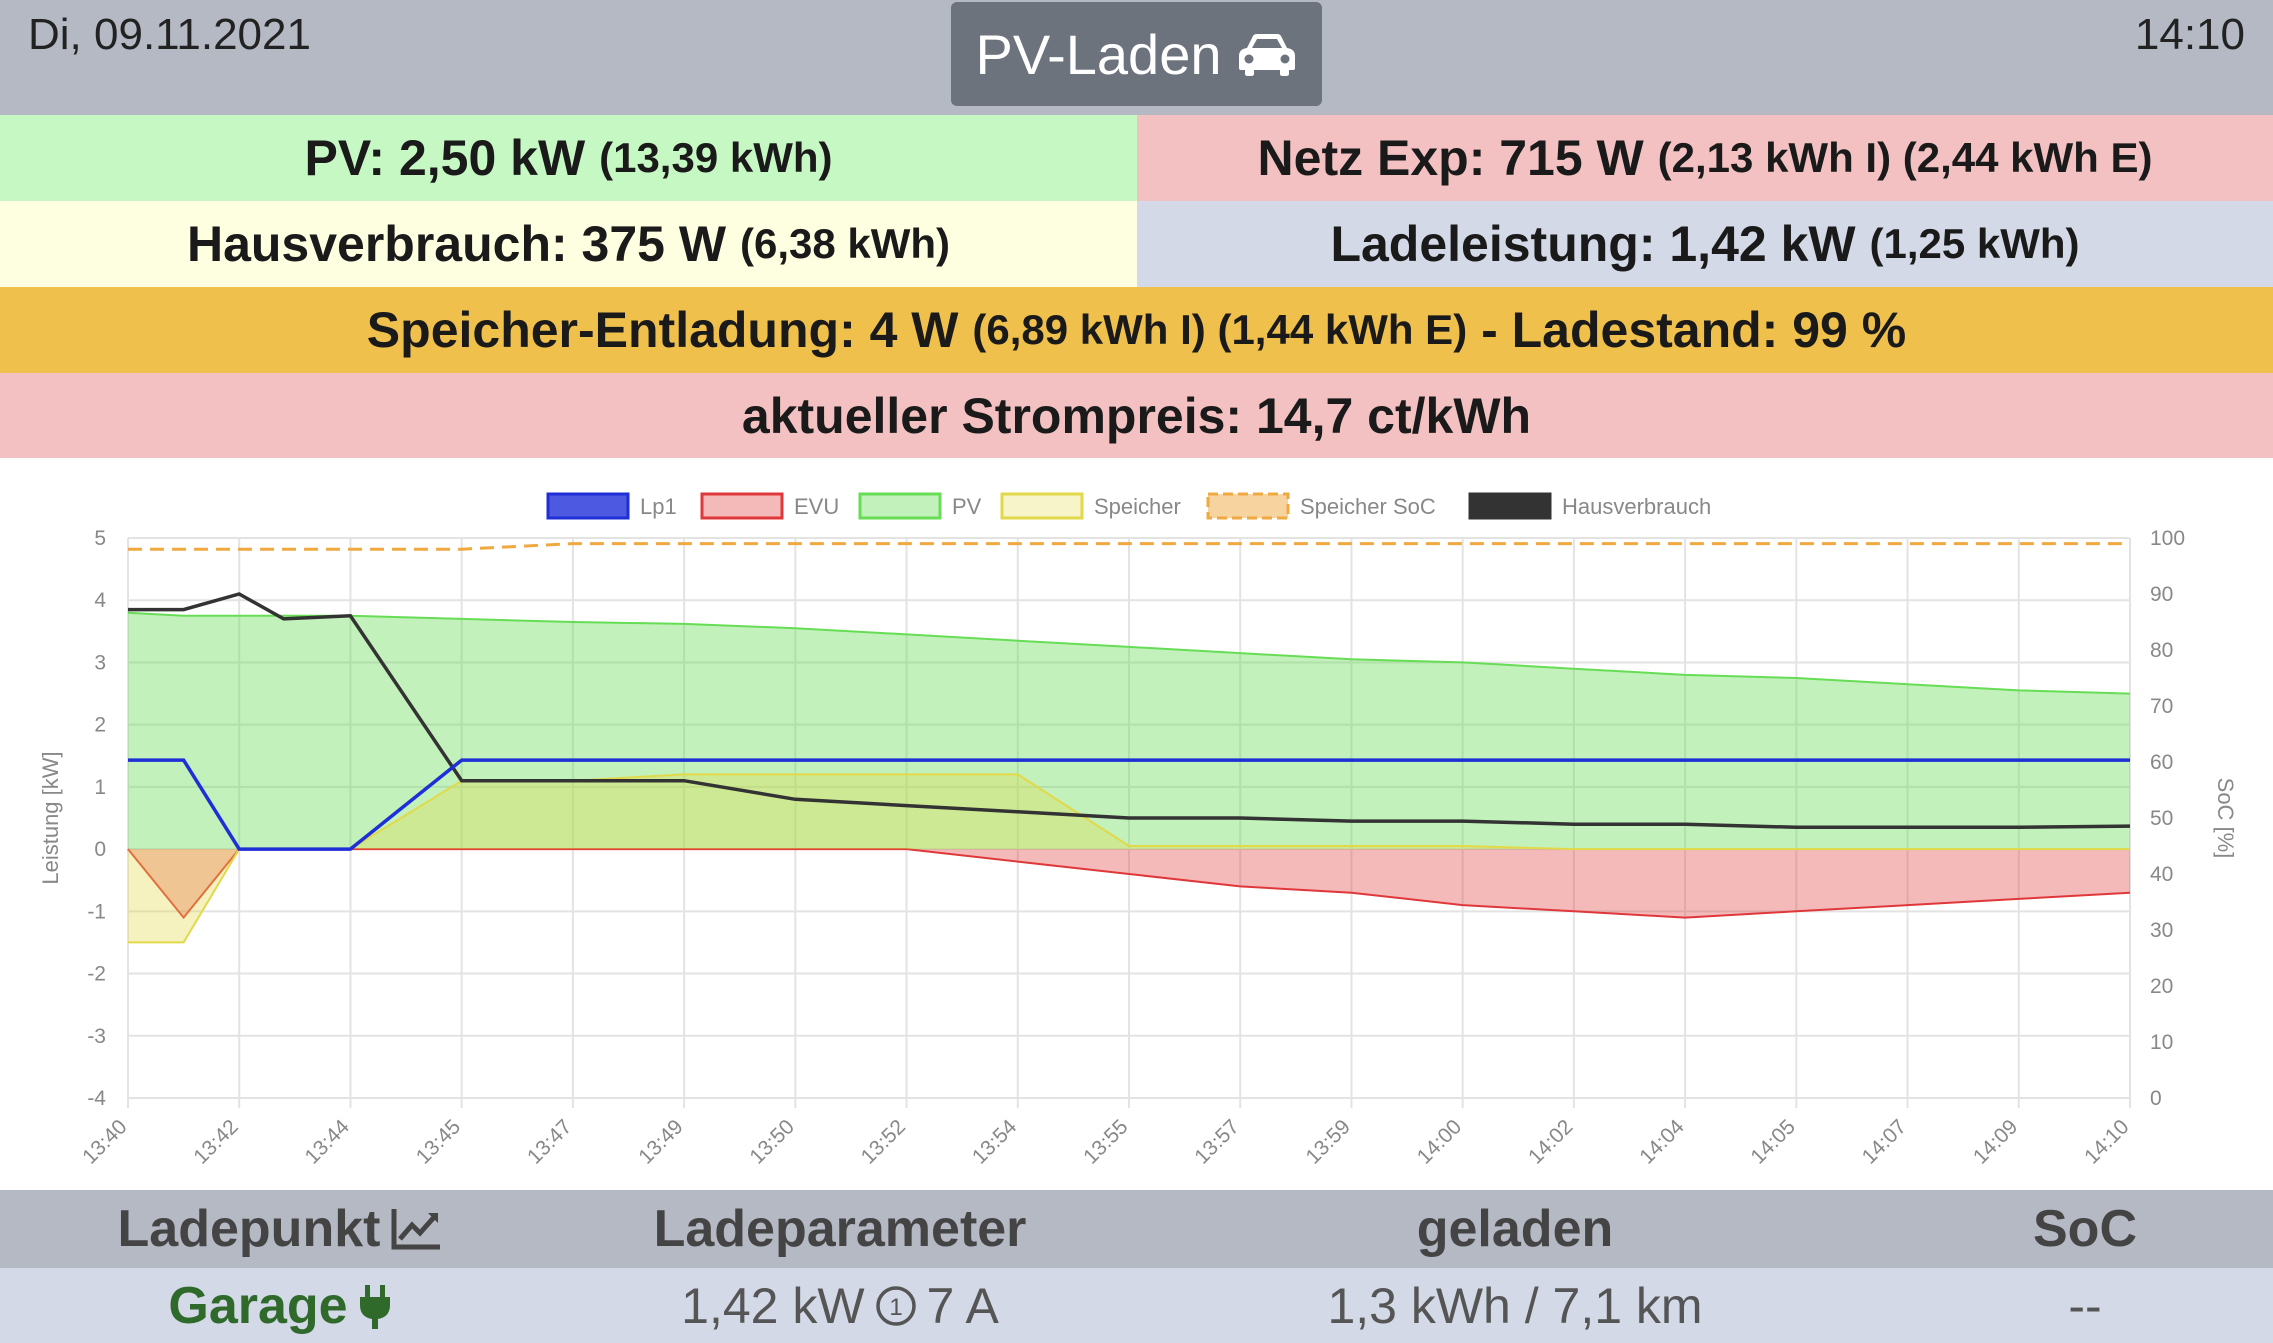 The image size is (2273, 1343). I want to click on y-tick-label: -3, so click(96, 1036).